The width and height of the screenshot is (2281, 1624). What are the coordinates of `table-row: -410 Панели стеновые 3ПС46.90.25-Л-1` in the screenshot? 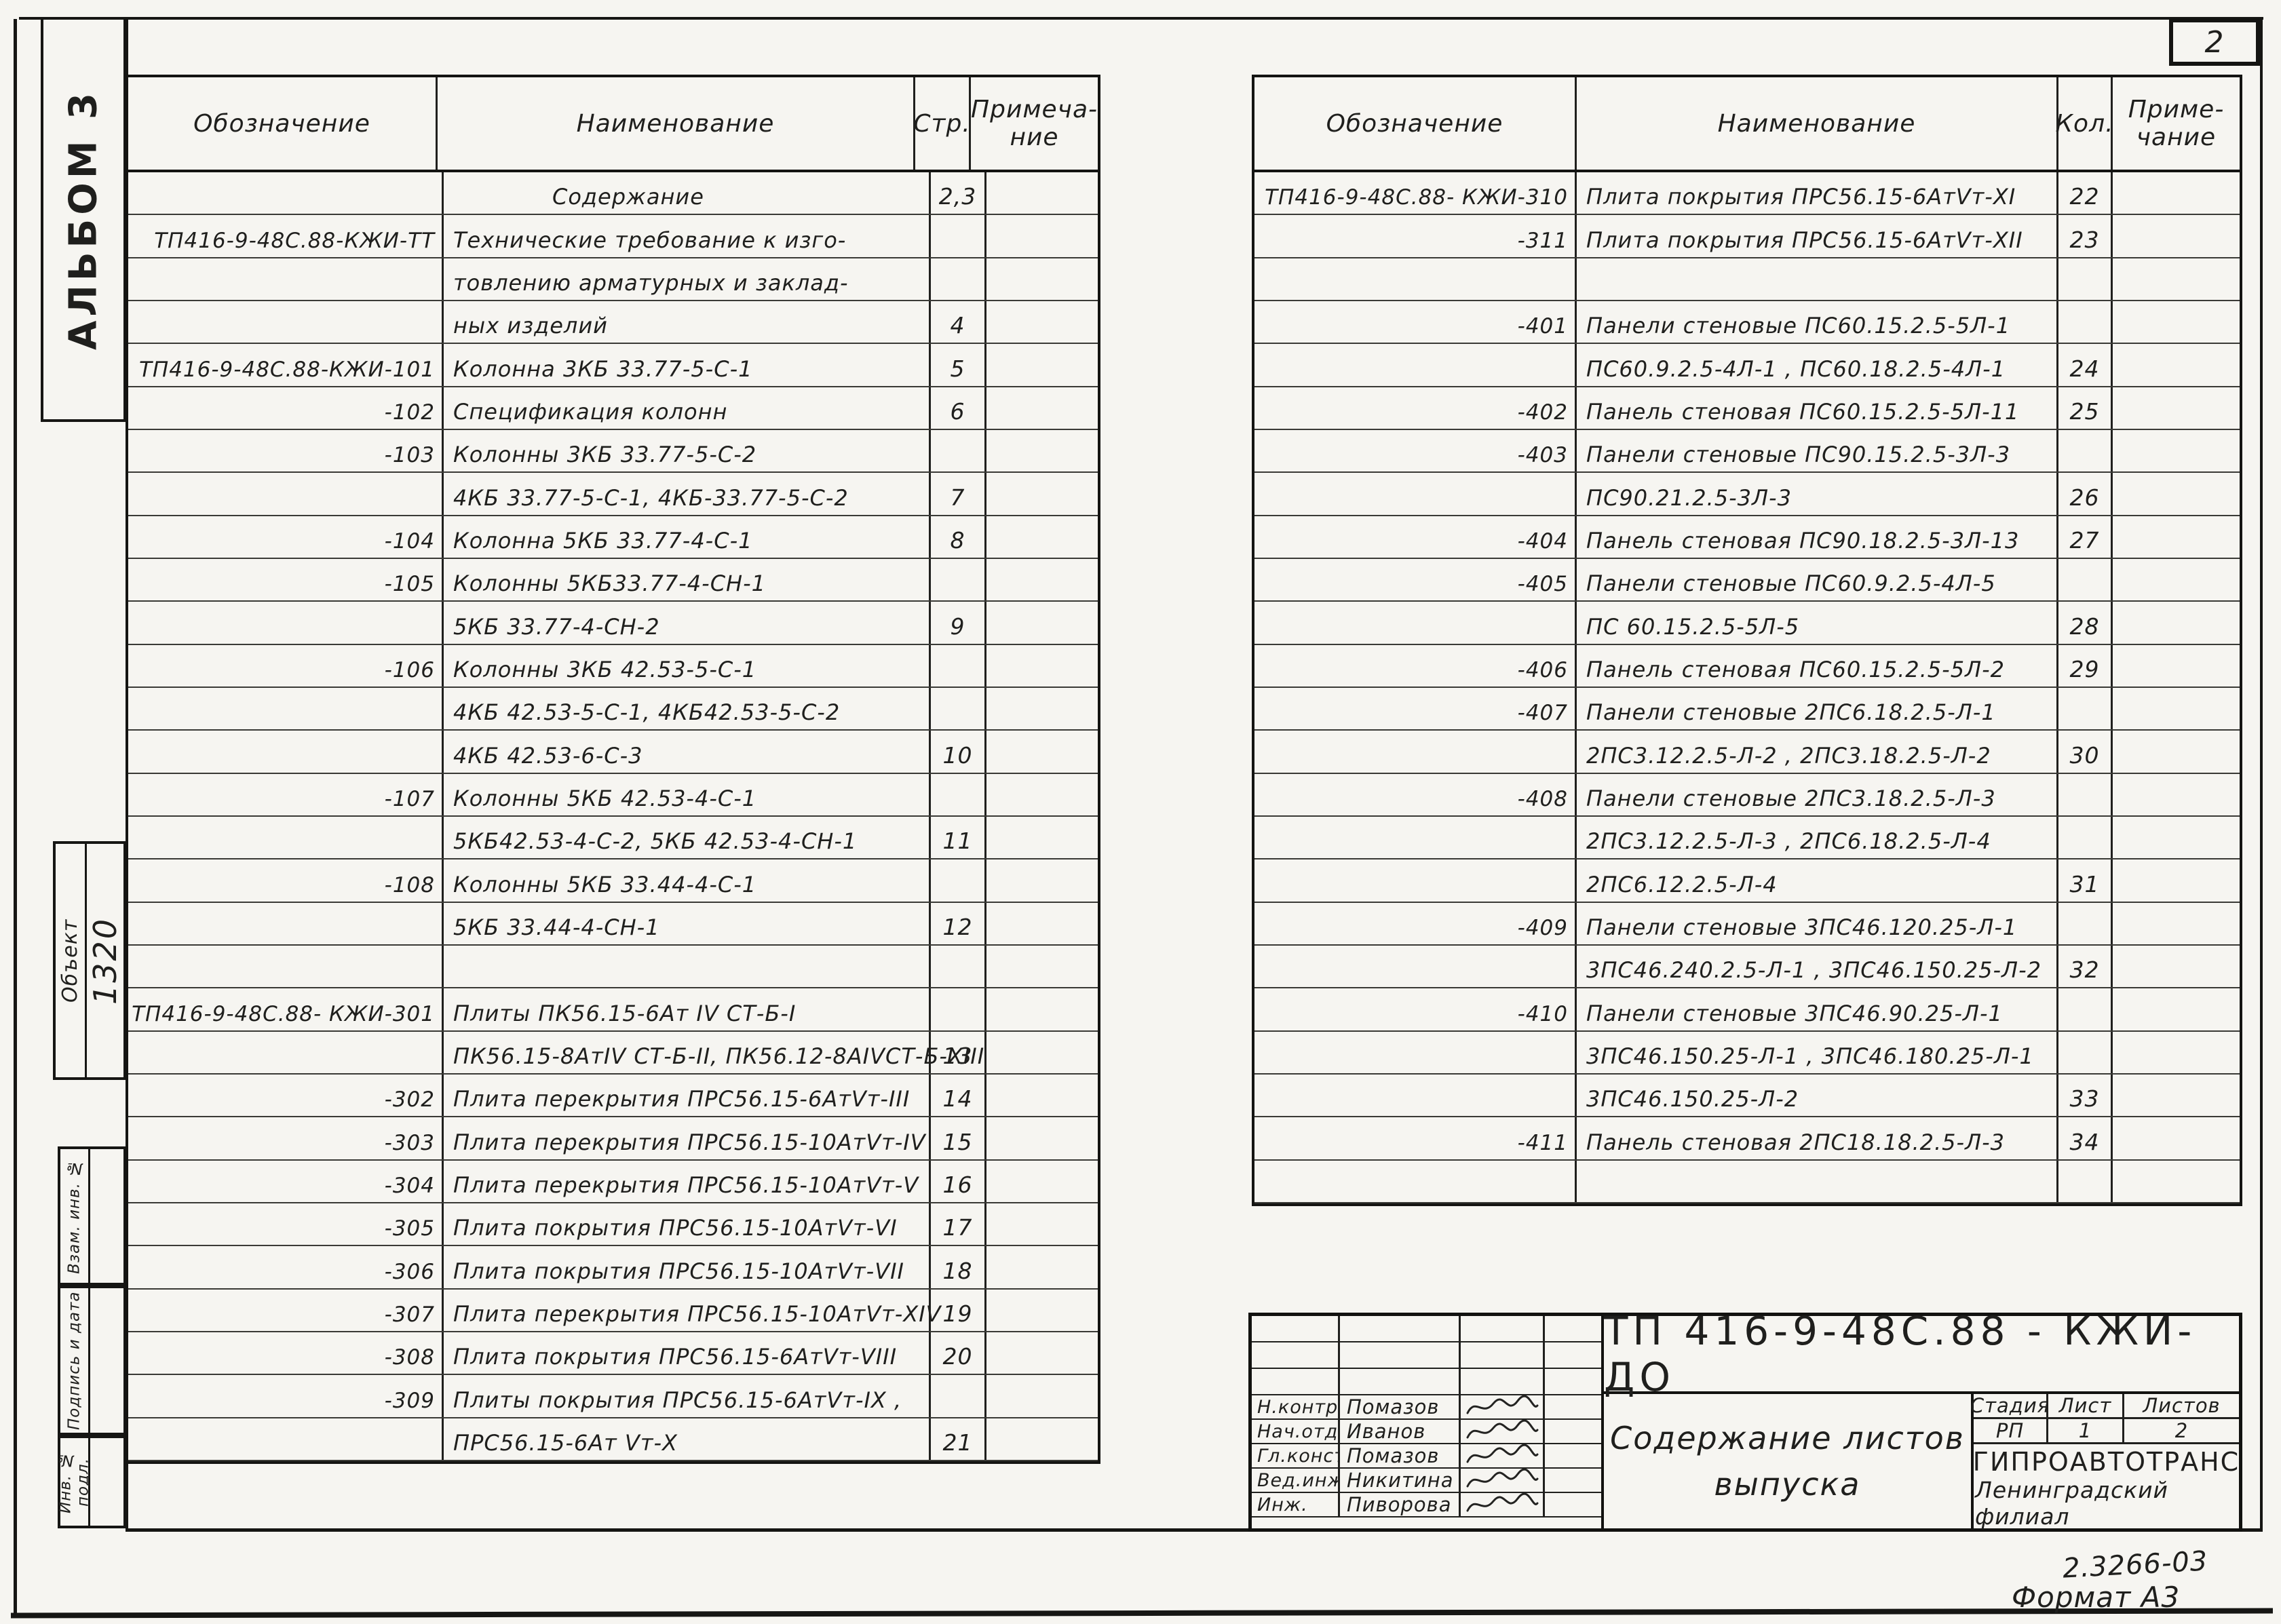 It's located at (1747, 1010).